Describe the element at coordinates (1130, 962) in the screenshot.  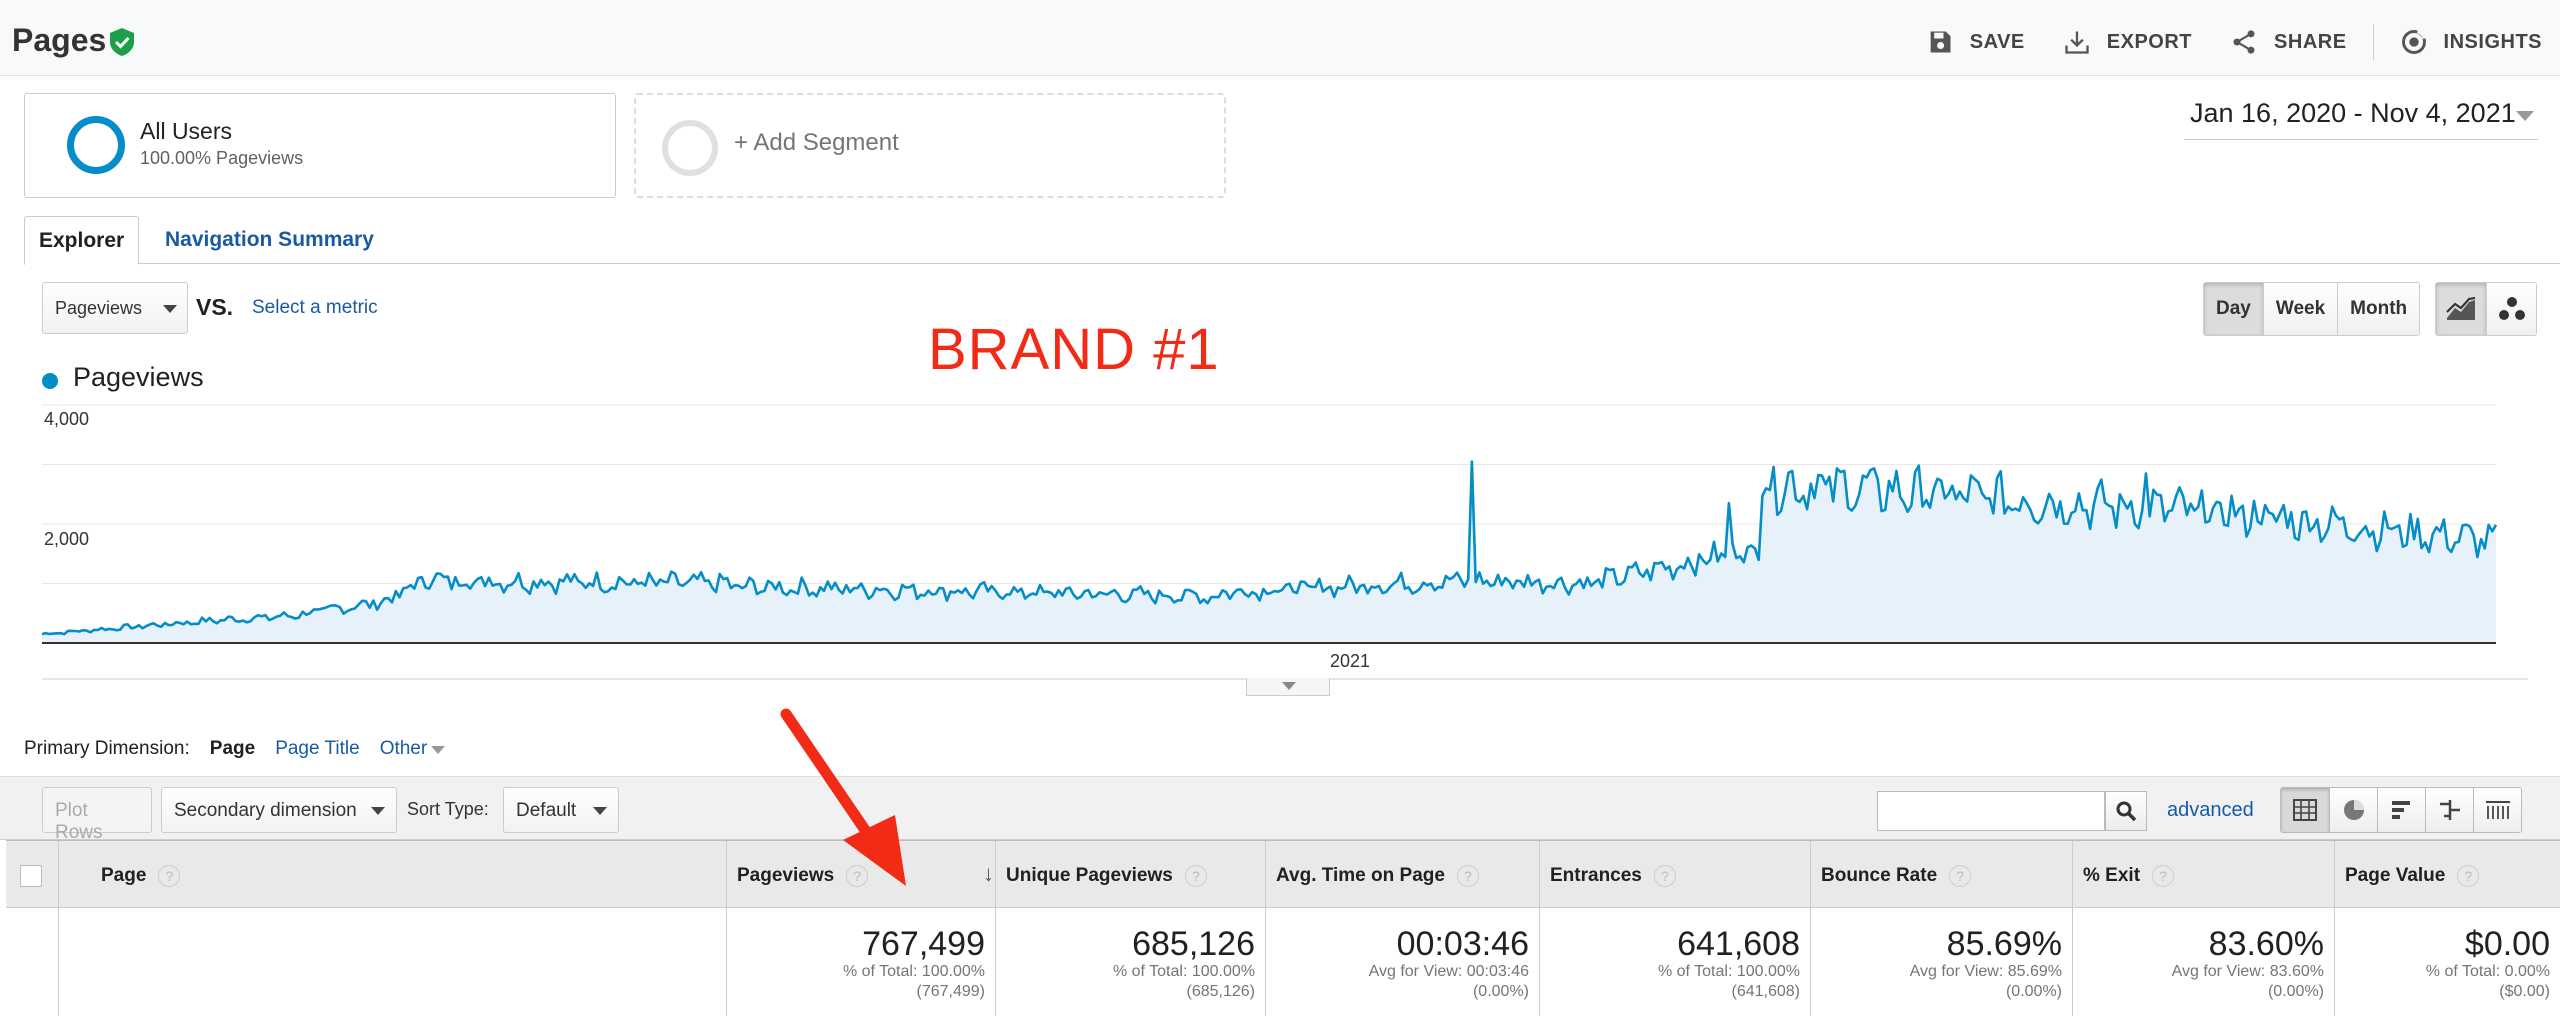
I see `total-unique-pageviews-cell: 685,126 % of Total: 100.00% (685,126)` at that location.